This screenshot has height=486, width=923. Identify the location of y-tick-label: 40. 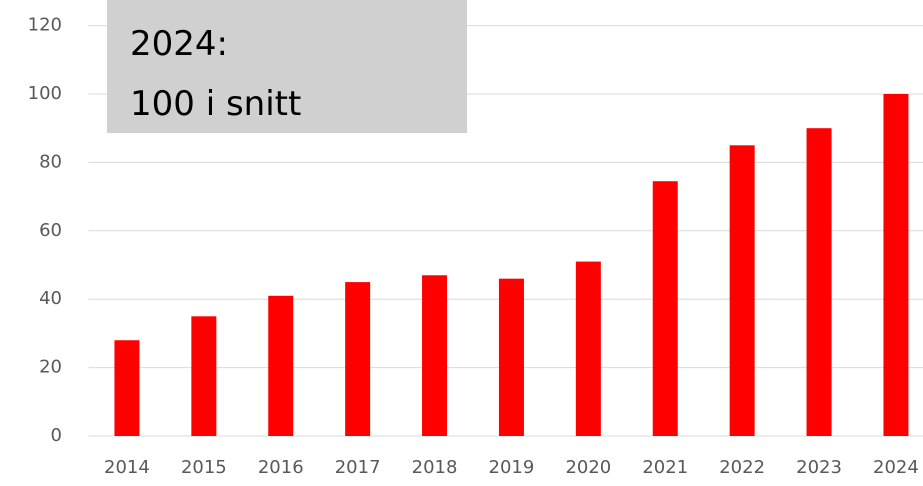
(50, 298).